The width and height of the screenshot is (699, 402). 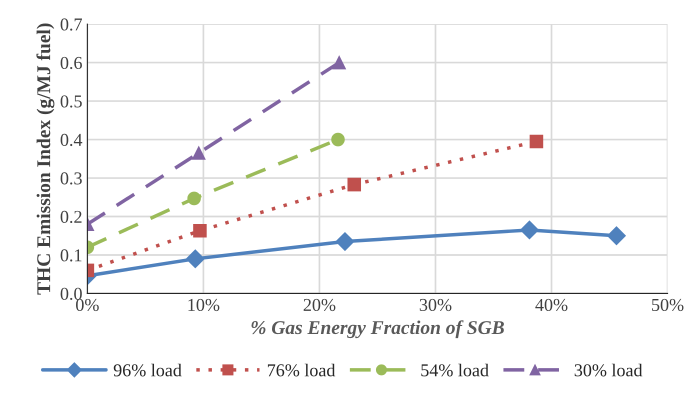 I want to click on y-tick-label: 0.5, so click(x=71, y=101).